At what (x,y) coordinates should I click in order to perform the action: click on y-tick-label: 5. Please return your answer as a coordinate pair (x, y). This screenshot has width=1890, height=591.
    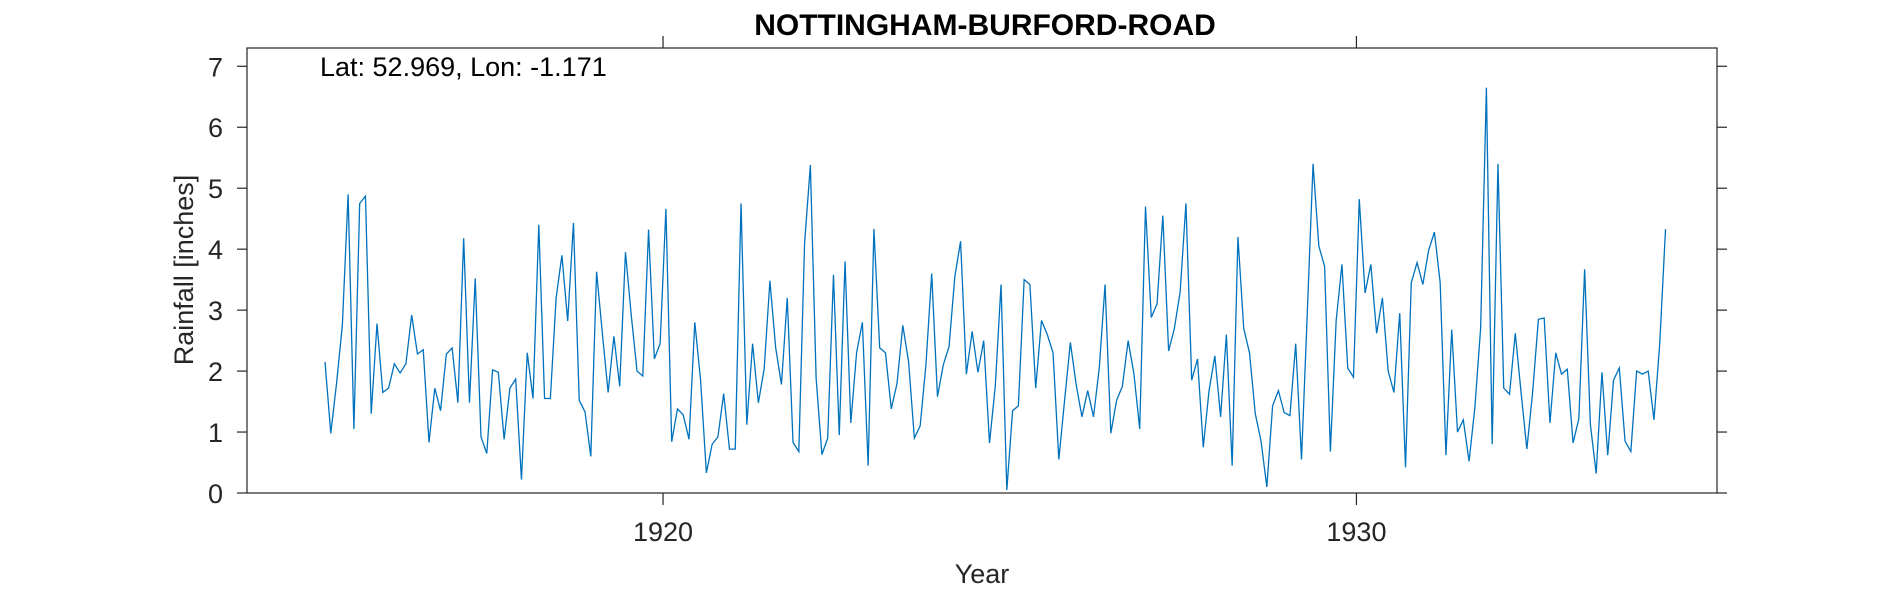
    Looking at the image, I should click on (215, 189).